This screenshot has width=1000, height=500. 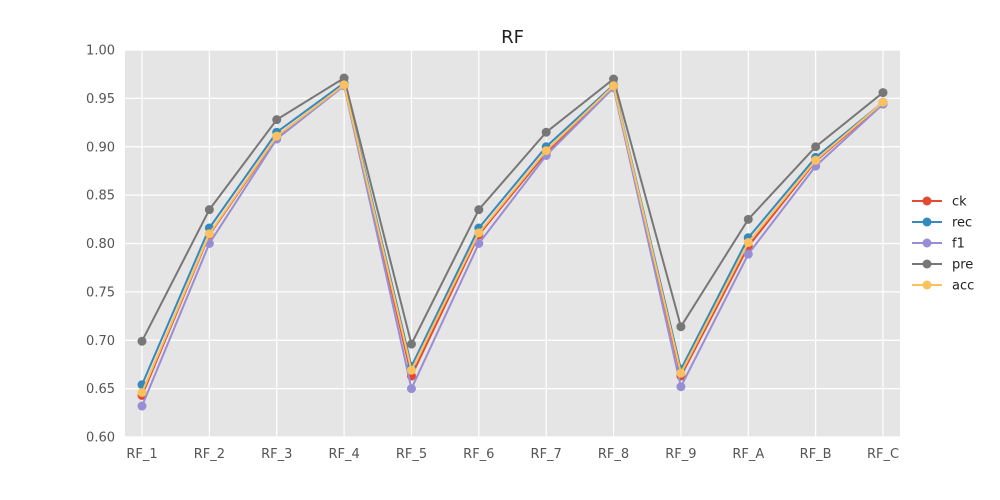 I want to click on y-tick-label: 0.95, so click(x=100, y=99).